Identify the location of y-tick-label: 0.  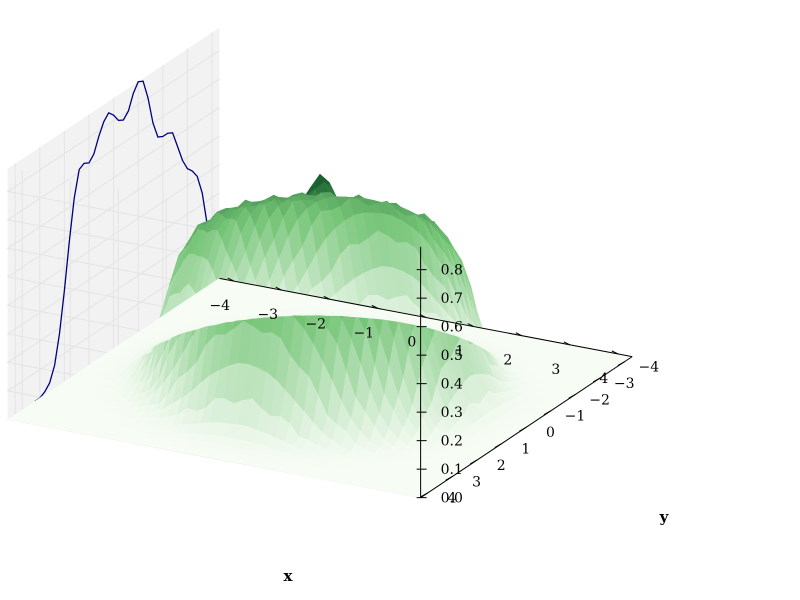
(550, 433).